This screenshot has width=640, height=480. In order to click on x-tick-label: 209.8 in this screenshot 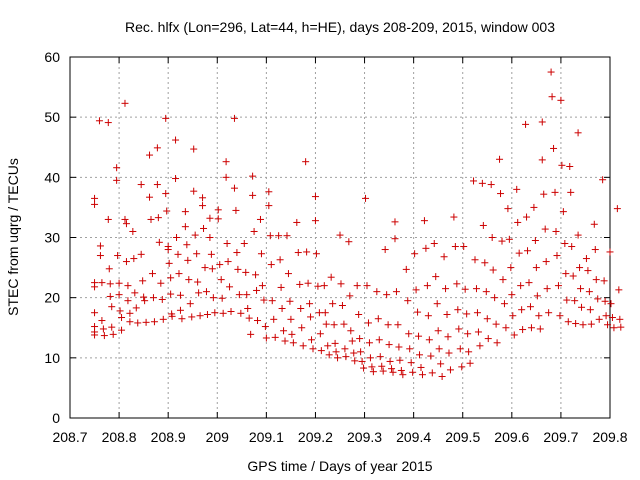, I will do `click(609, 437)`.